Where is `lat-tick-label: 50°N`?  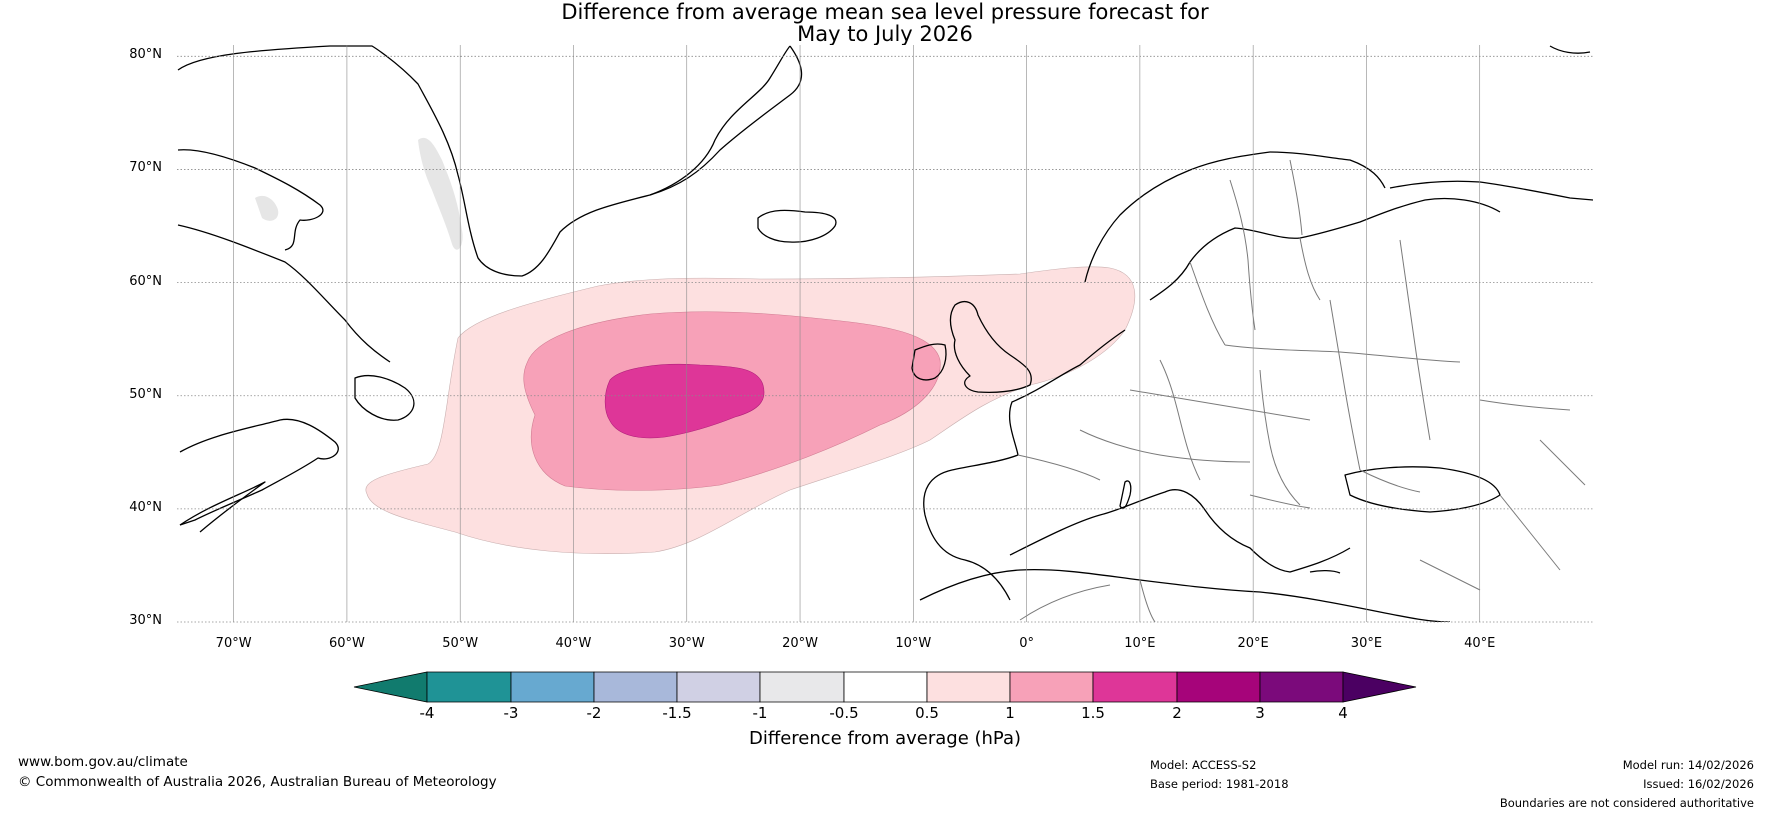 lat-tick-label: 50°N is located at coordinates (145, 394).